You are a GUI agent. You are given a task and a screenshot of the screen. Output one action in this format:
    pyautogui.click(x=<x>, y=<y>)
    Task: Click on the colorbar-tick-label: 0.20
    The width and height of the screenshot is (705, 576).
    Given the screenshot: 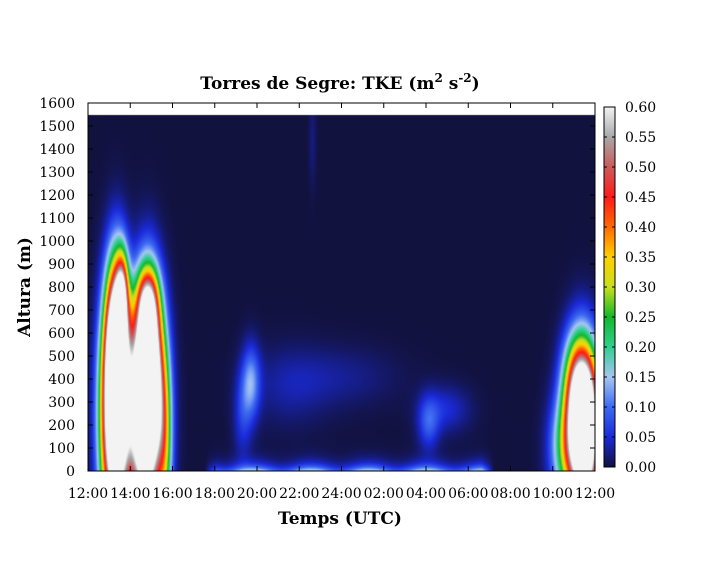 What is the action you would take?
    pyautogui.click(x=640, y=348)
    